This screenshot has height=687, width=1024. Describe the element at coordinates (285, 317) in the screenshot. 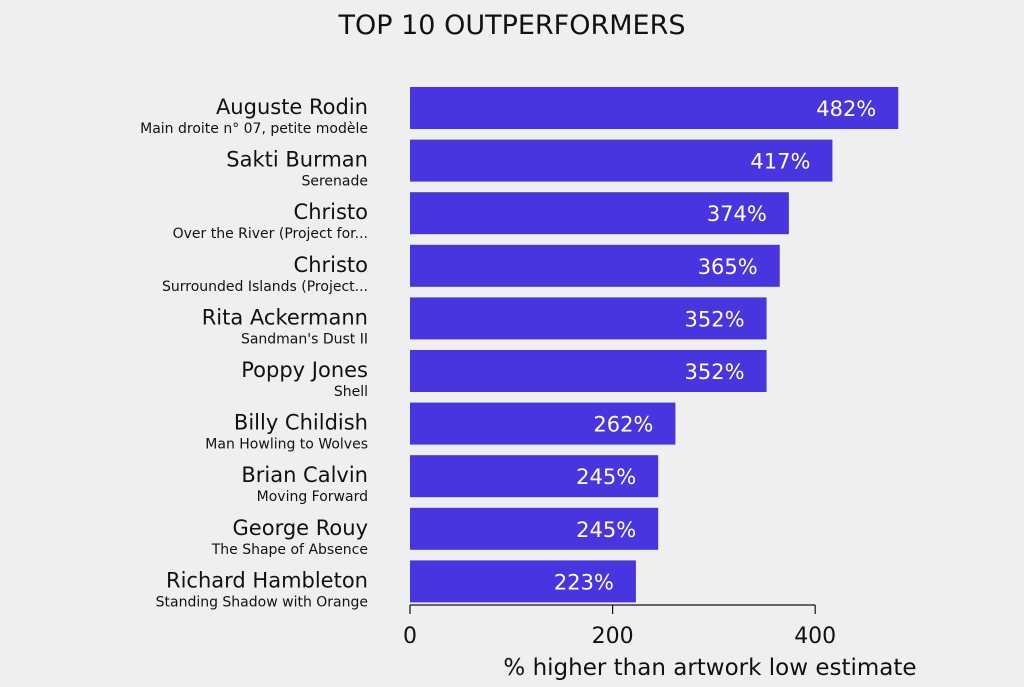

I see `category-artist-label: Rita Ackermann` at that location.